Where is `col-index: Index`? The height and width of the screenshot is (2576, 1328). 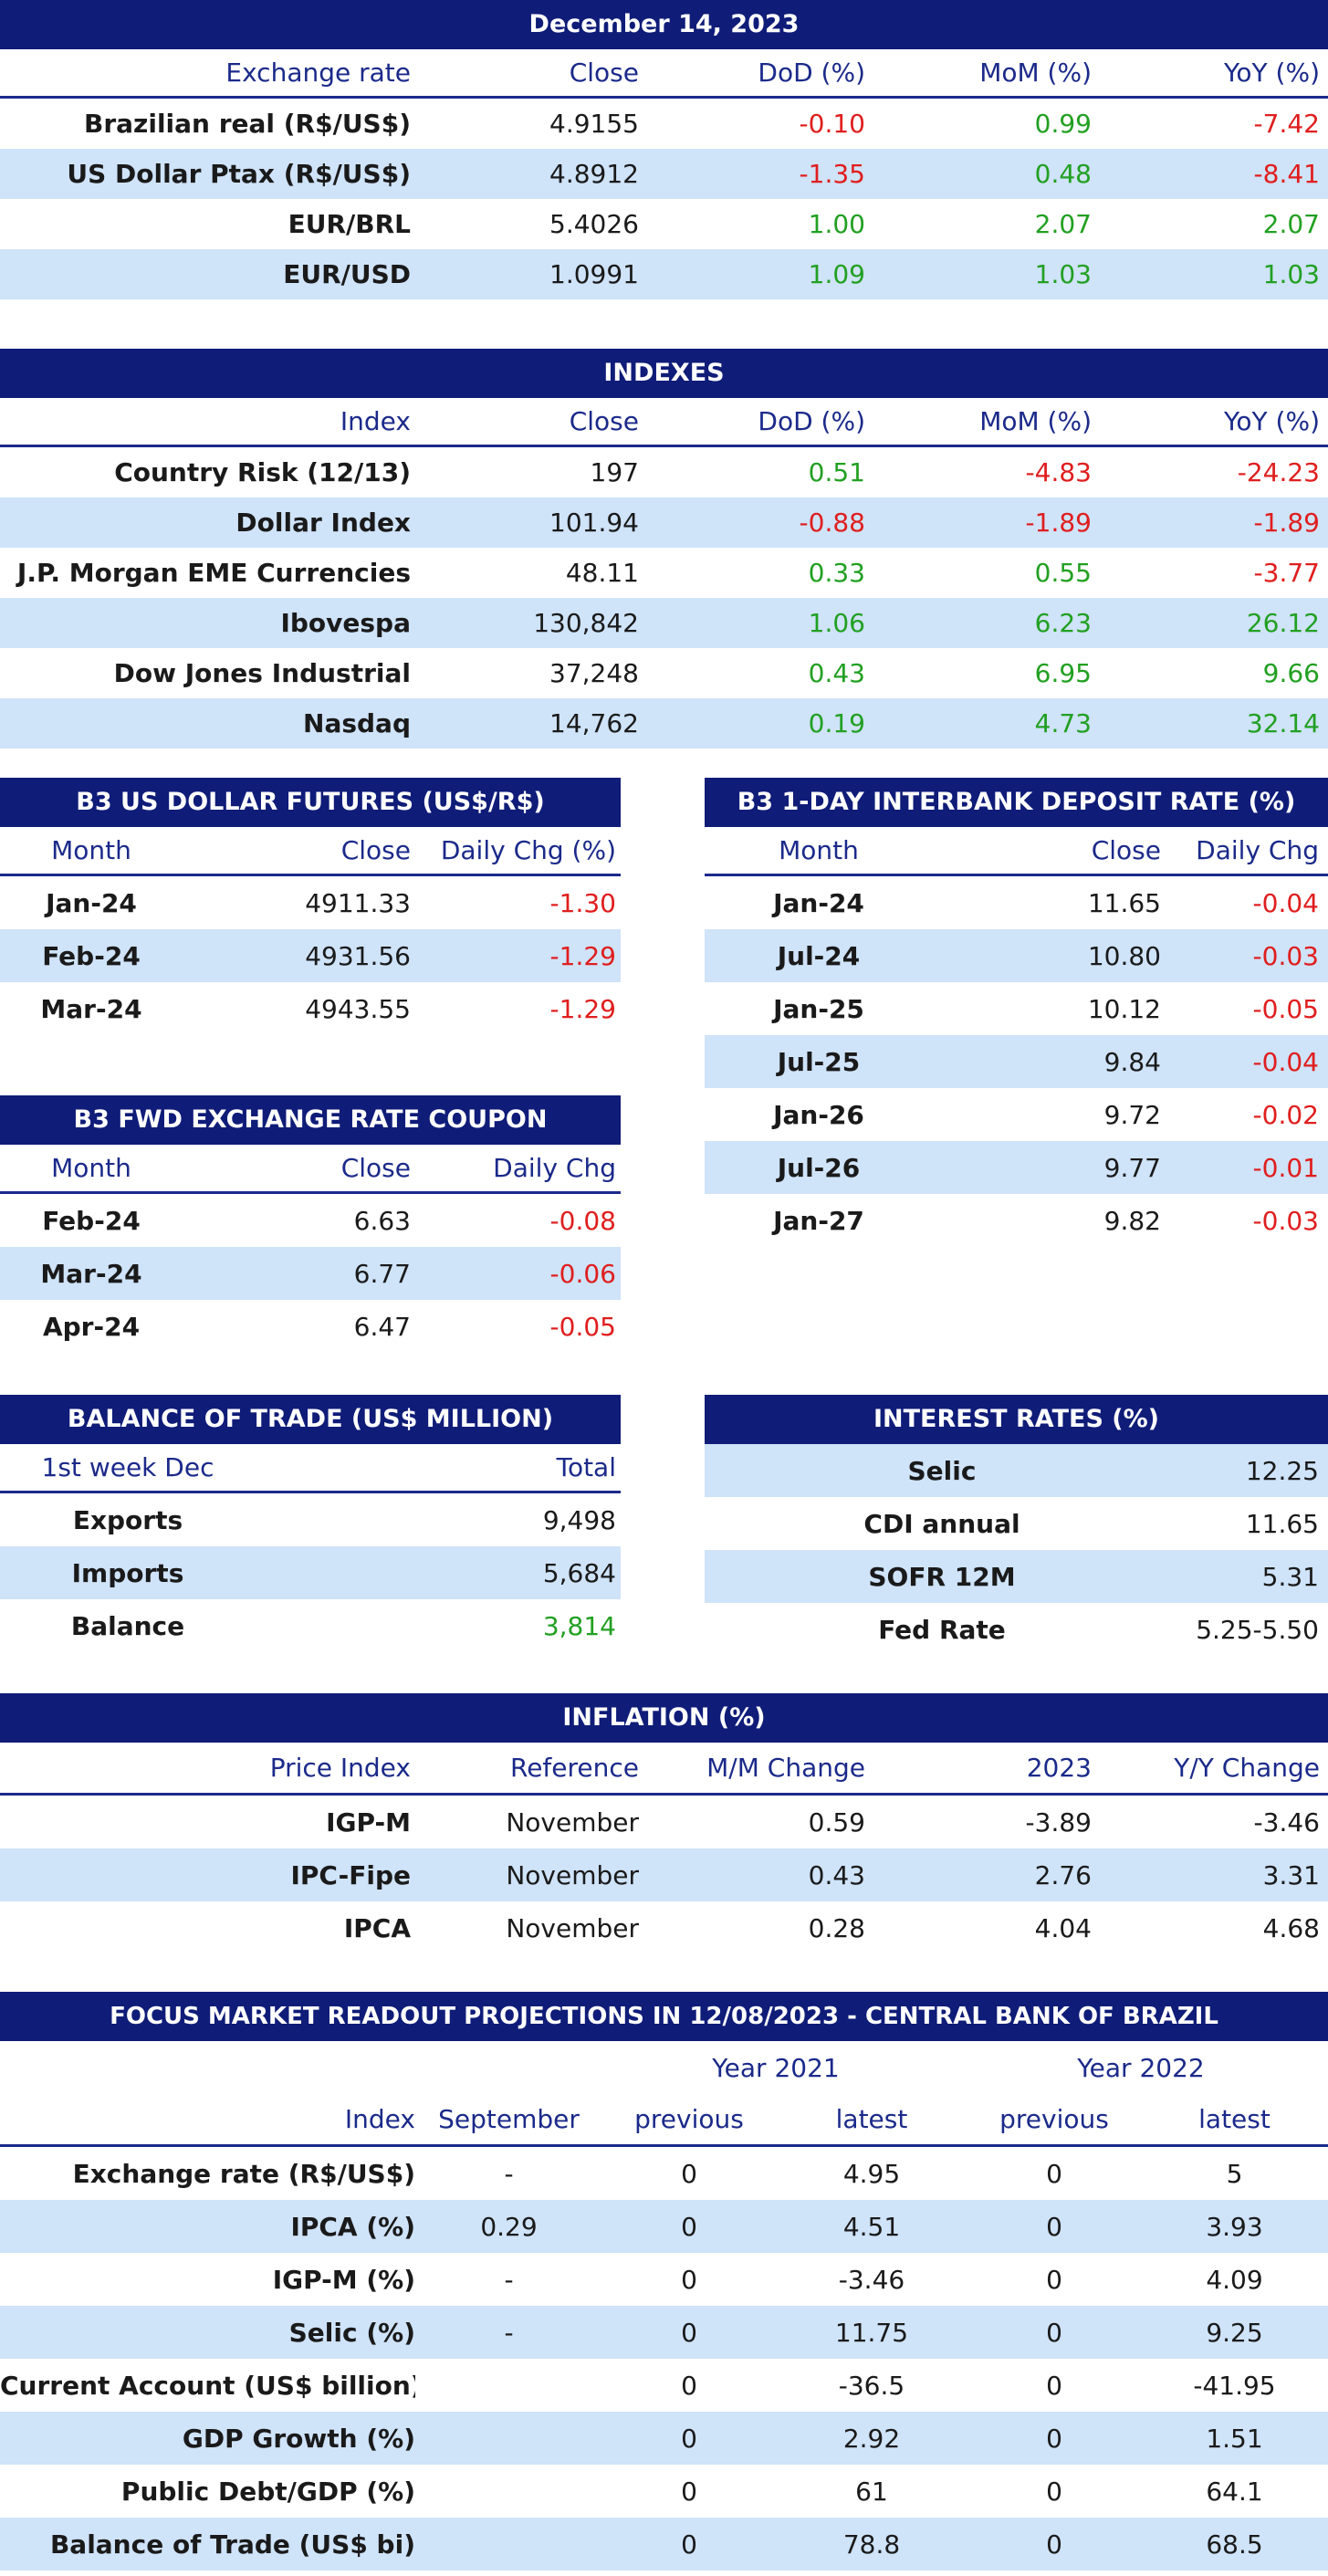 col-index: Index is located at coordinates (379, 2119).